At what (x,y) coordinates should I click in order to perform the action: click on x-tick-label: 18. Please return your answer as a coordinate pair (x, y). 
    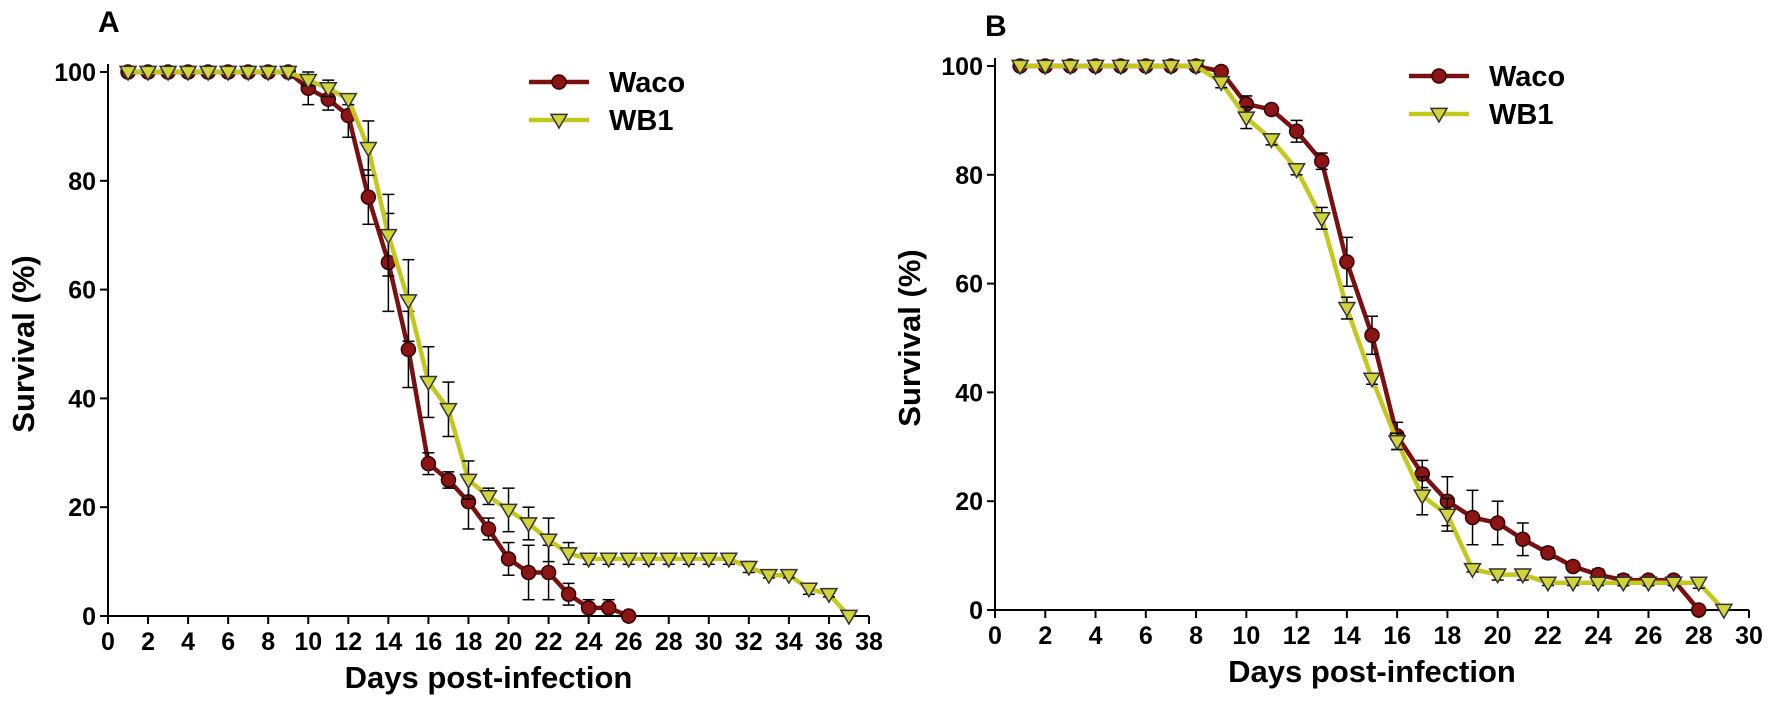
    Looking at the image, I should click on (469, 642).